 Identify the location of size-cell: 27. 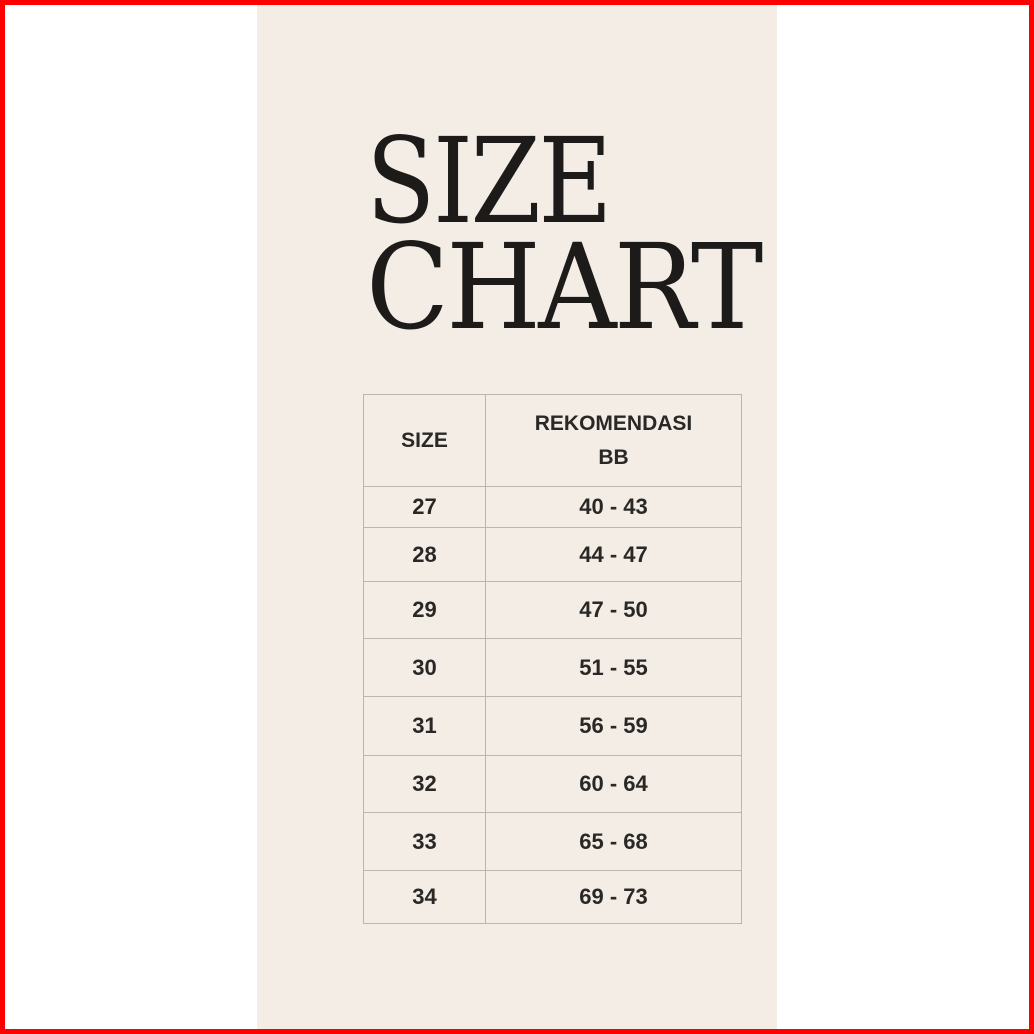
(424, 507).